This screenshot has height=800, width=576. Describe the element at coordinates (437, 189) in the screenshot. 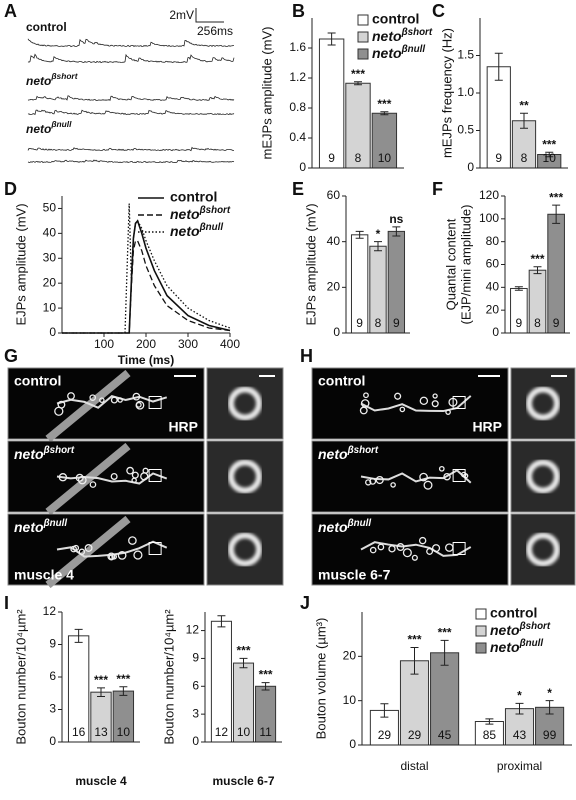

I see `panel-letter: F` at that location.